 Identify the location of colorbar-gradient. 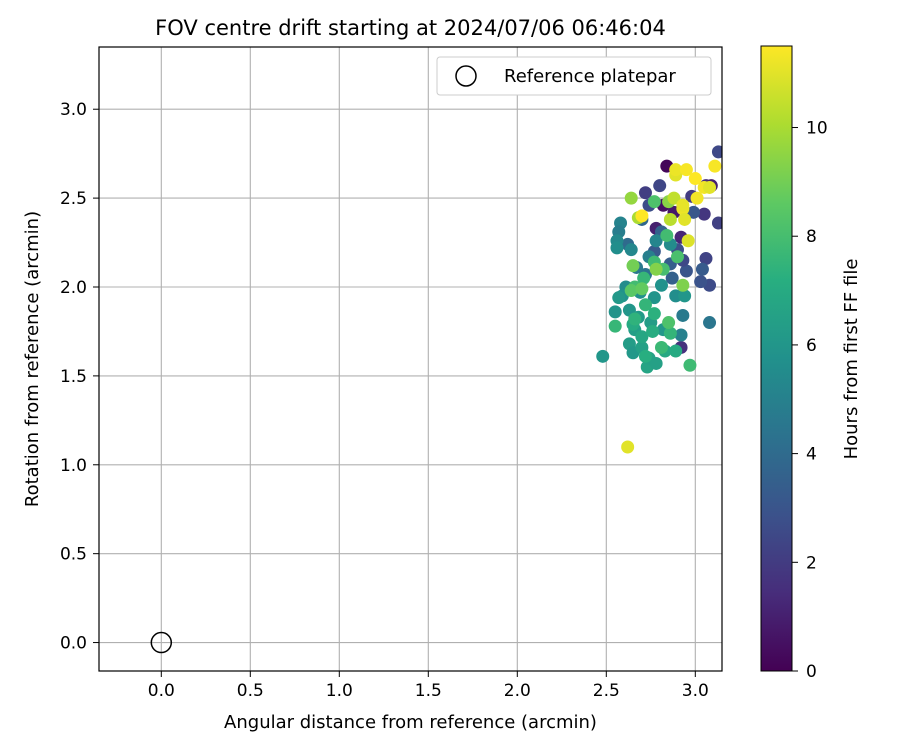
(776, 358).